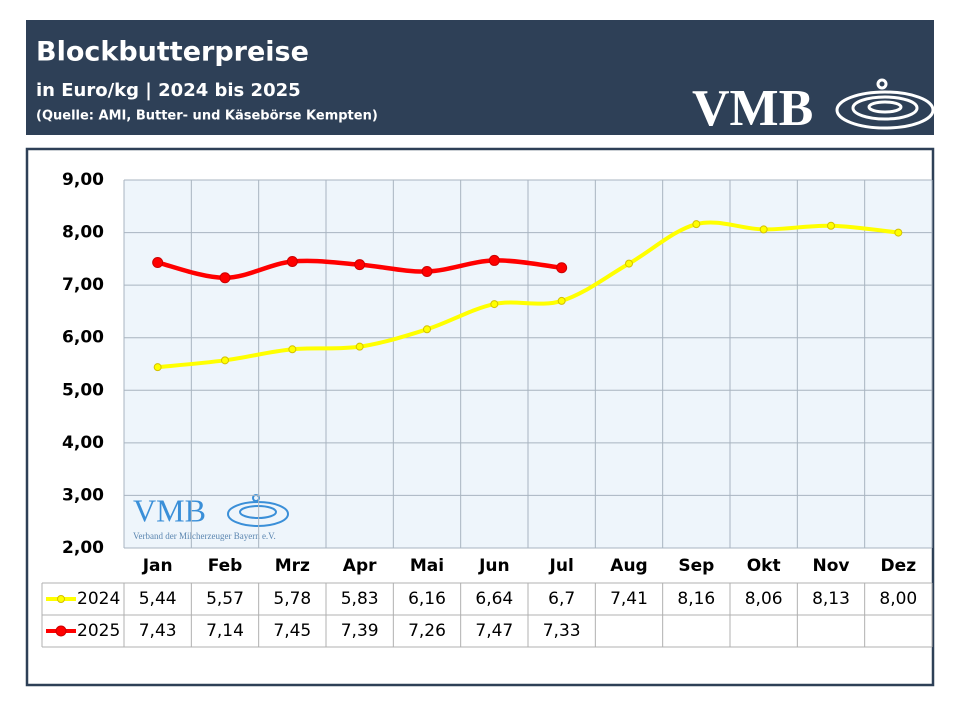 The width and height of the screenshot is (960, 720). What do you see at coordinates (752, 108) in the screenshot?
I see `logo: VMB` at bounding box center [752, 108].